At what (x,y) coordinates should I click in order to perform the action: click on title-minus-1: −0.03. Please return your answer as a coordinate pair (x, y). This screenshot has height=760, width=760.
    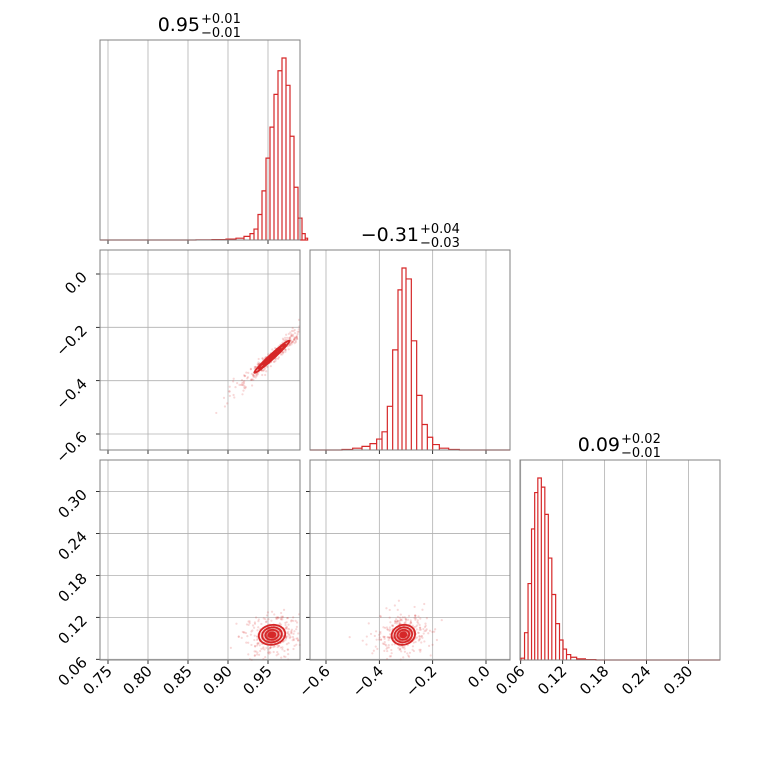
    Looking at the image, I should click on (440, 243).